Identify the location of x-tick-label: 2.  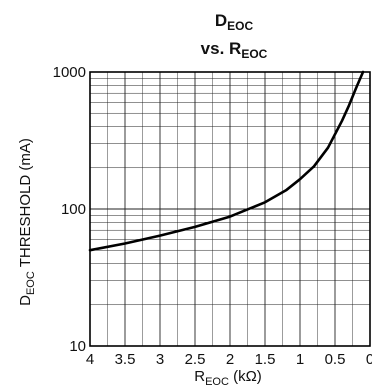
(230, 359).